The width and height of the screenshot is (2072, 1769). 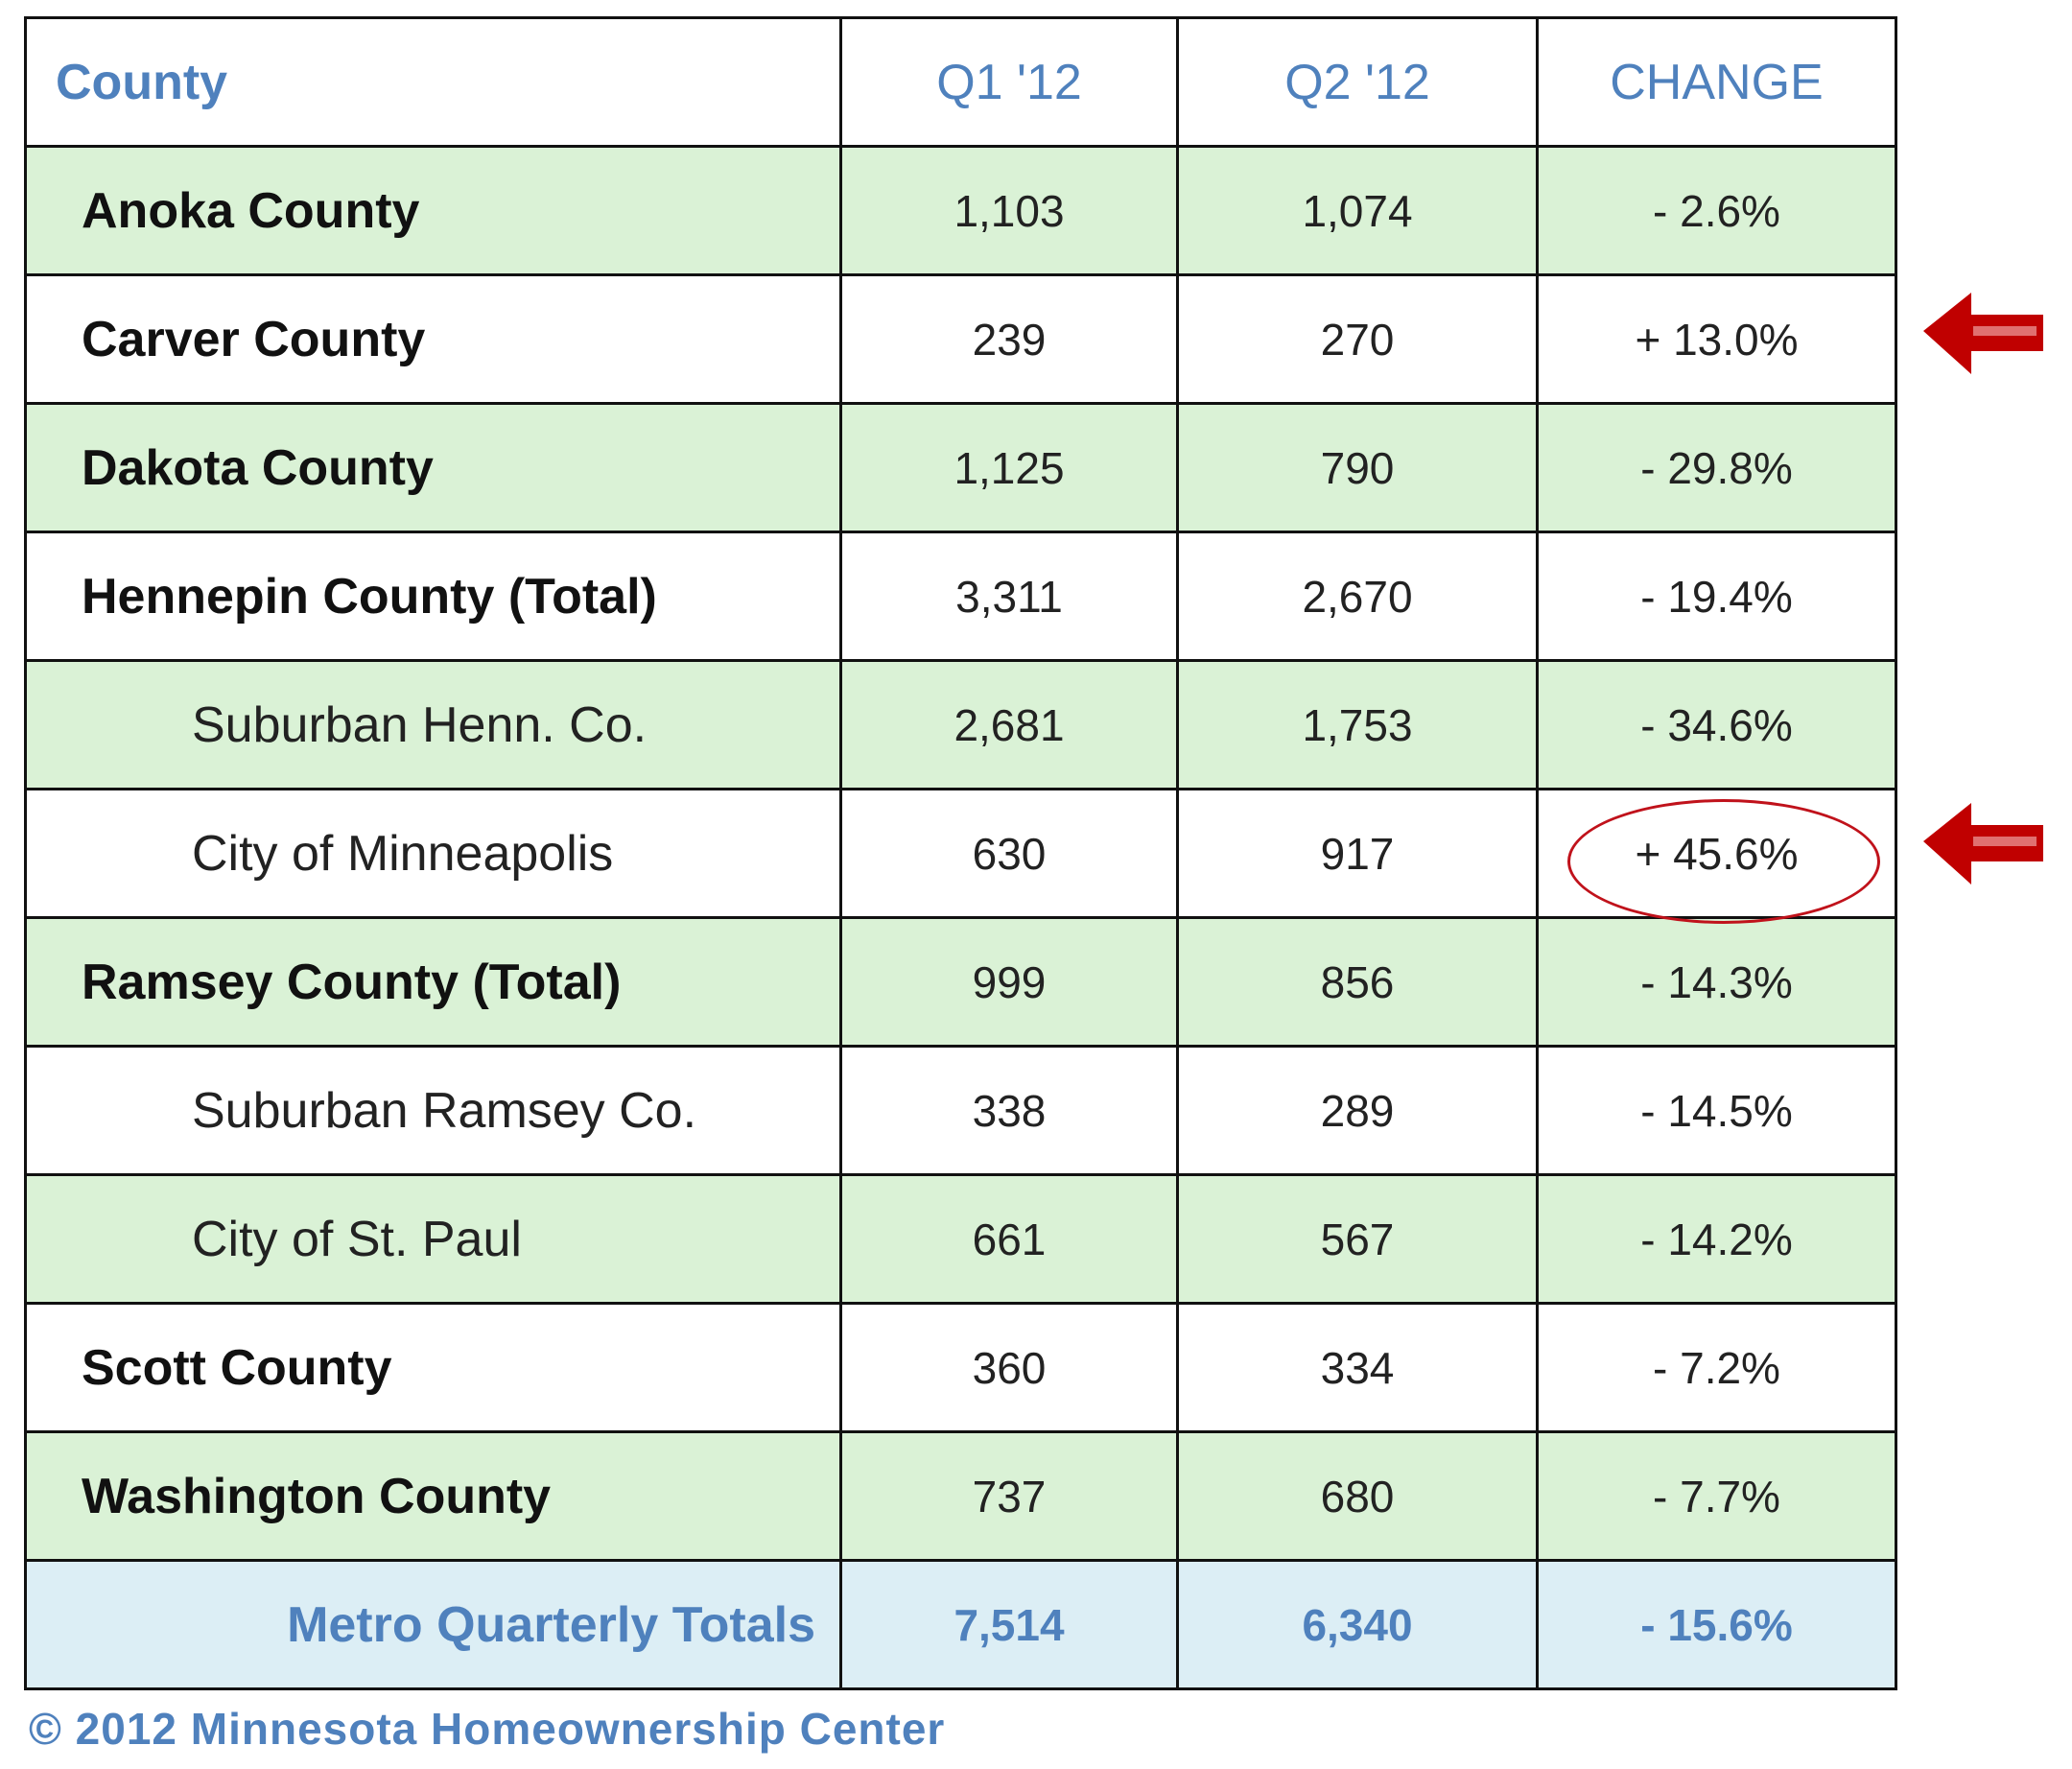 I want to click on totals-q2: 6,340, so click(x=1357, y=1624).